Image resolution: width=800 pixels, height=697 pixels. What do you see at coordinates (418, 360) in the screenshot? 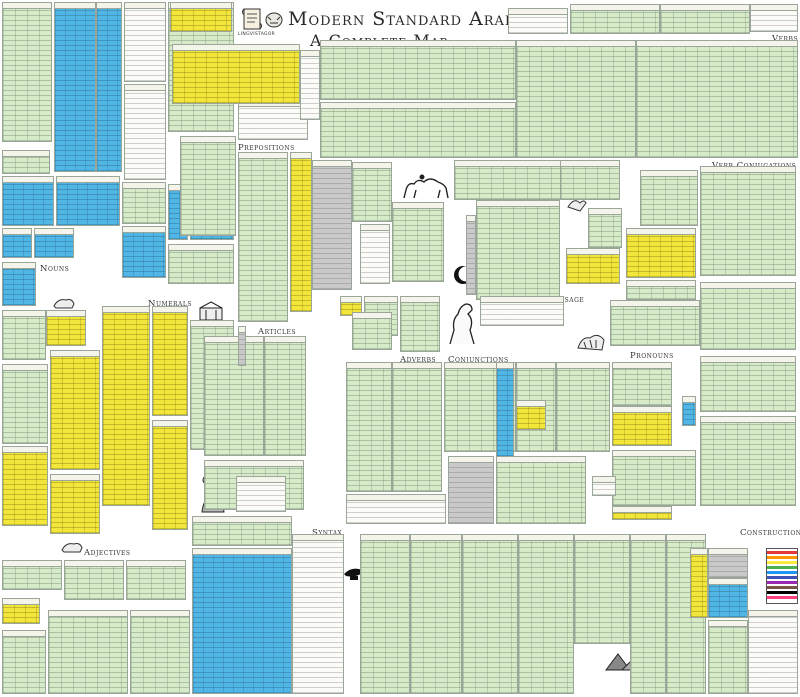
I see `section-adverbs: Adverbs` at bounding box center [418, 360].